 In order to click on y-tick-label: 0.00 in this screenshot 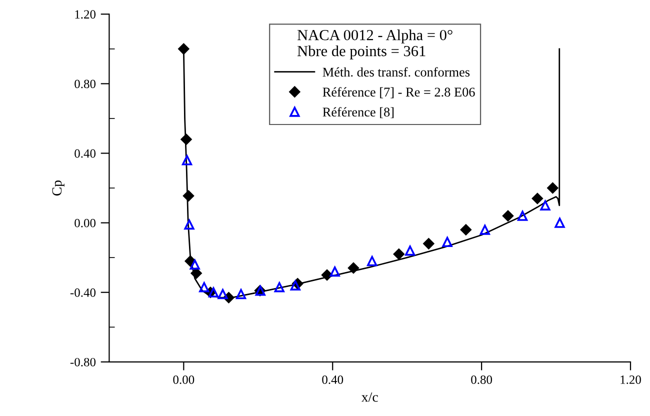, I will do `click(85, 223)`.